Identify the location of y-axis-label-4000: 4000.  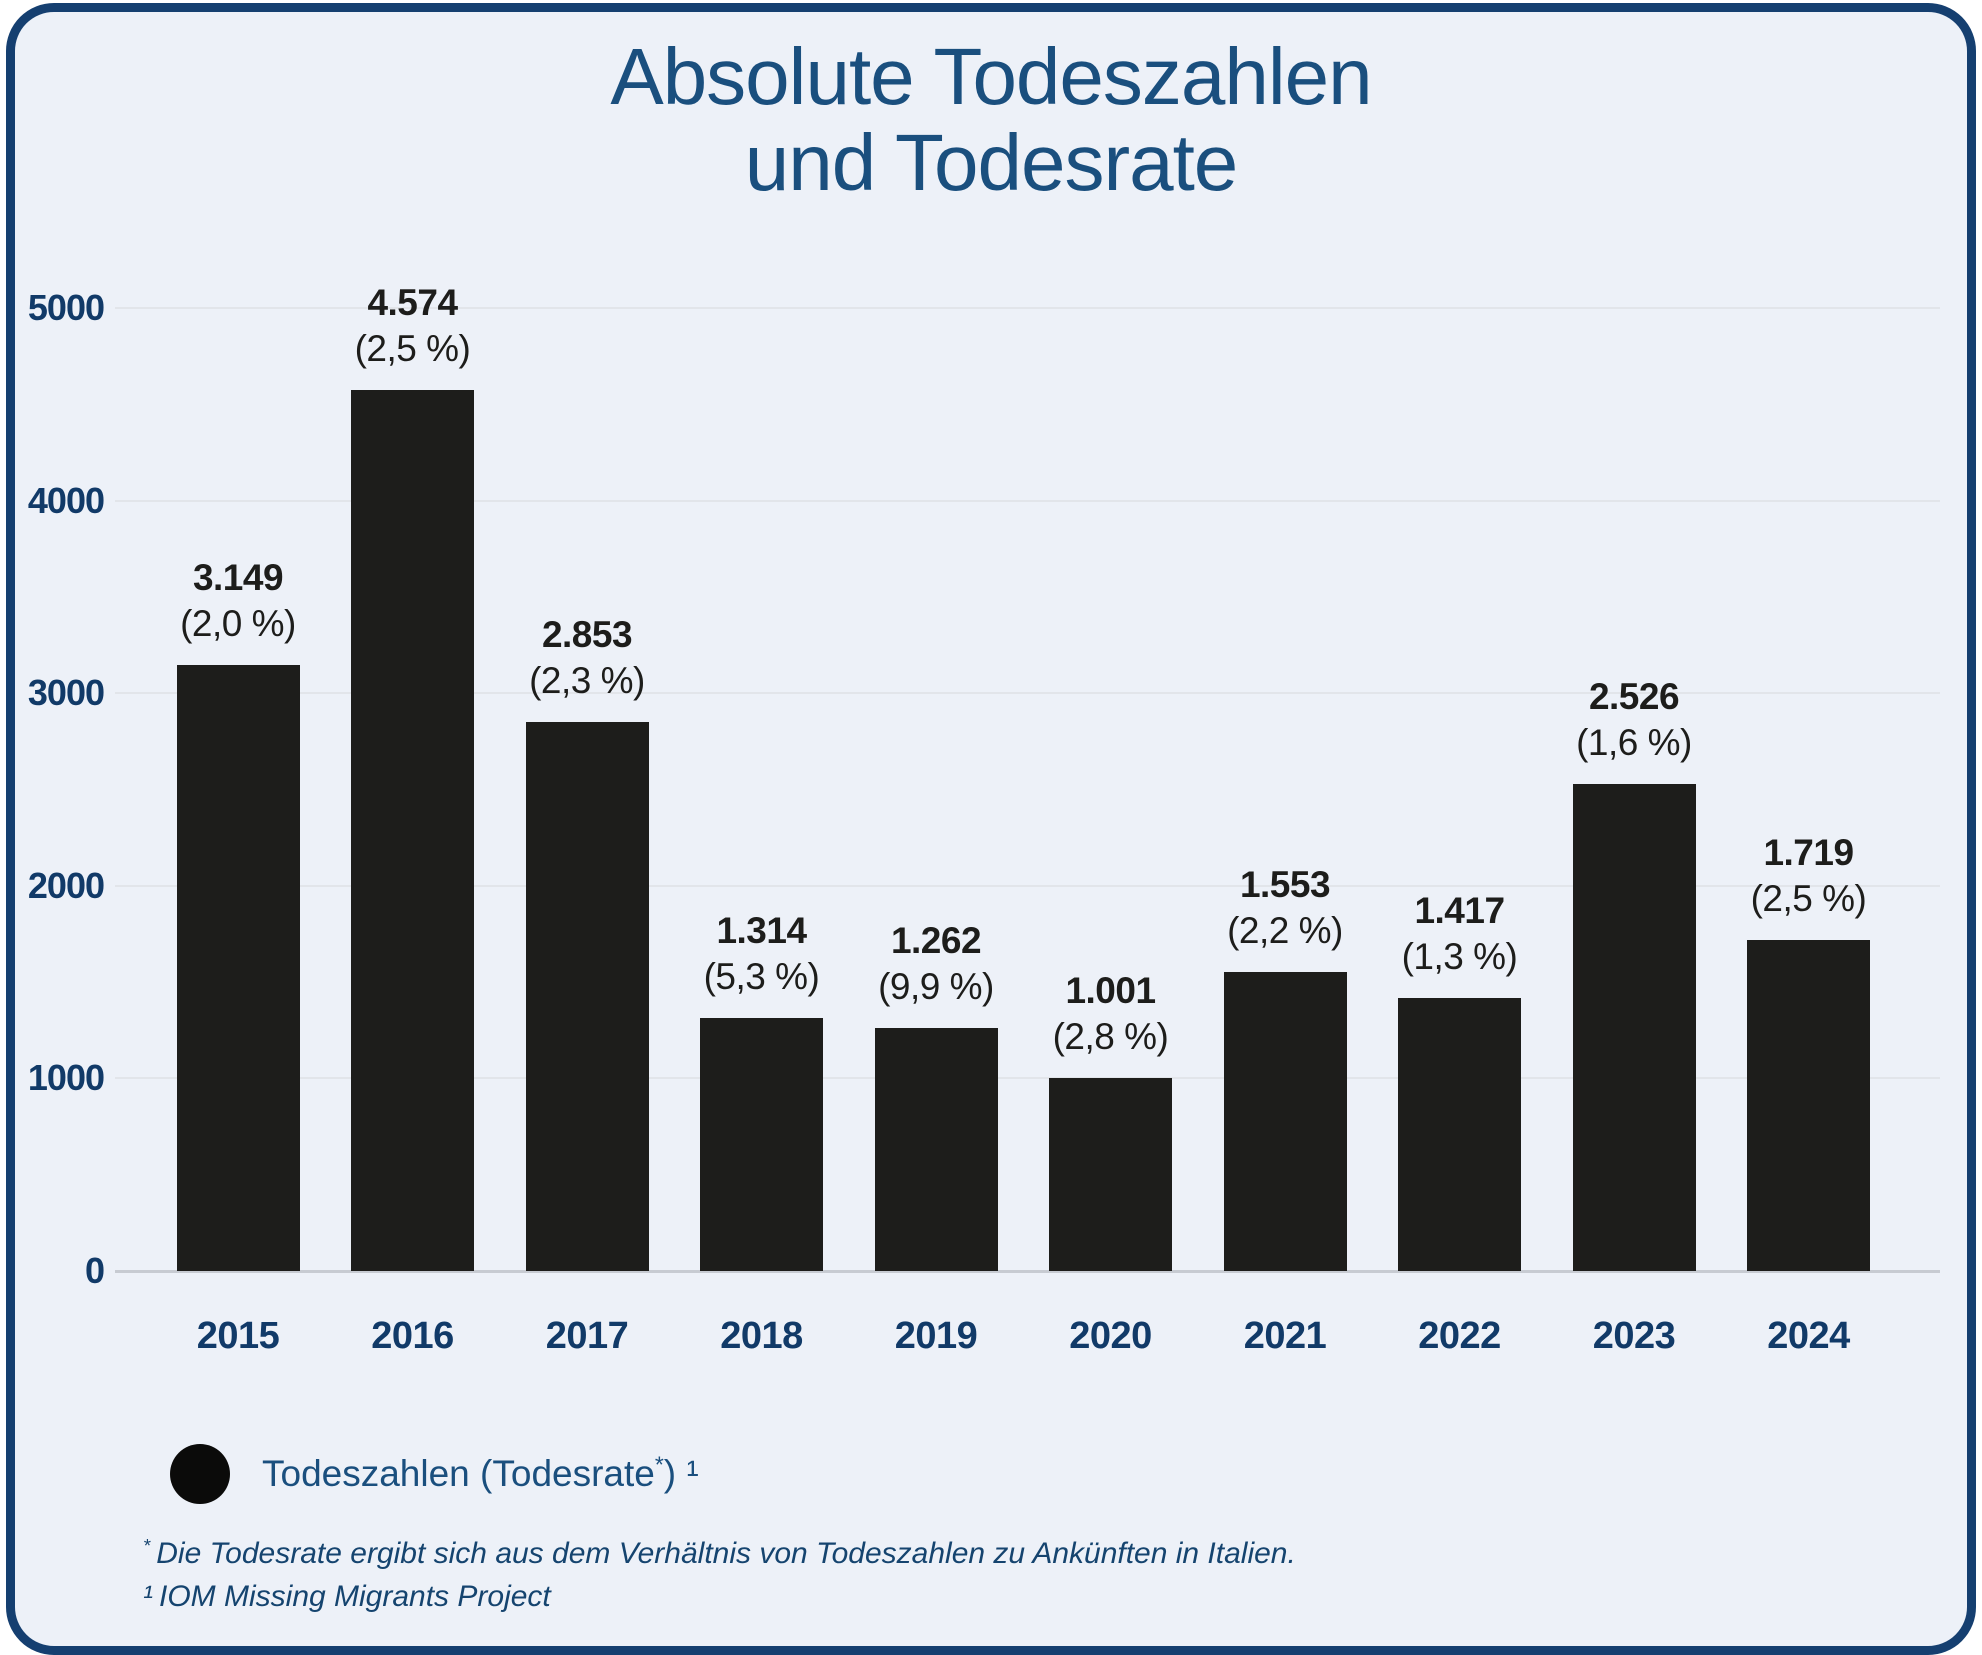
(66, 500).